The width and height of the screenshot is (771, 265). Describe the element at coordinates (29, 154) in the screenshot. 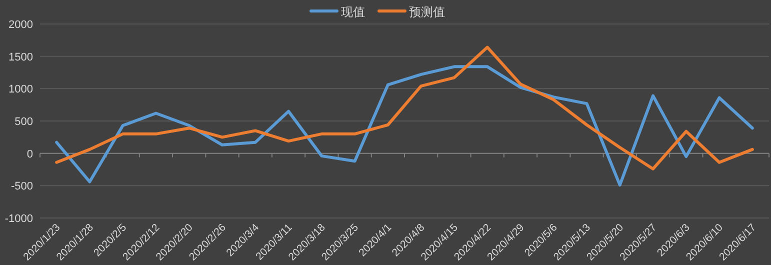

I see `y-tick-label: 0` at that location.